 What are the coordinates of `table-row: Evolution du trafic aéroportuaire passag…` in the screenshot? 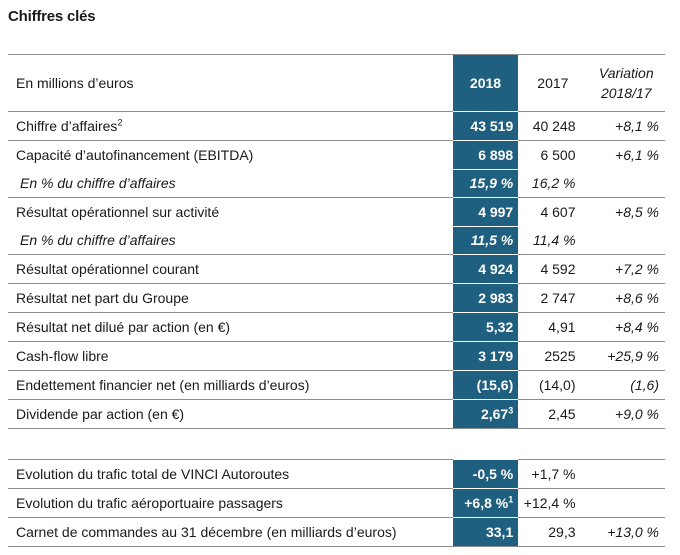 It's located at (336, 503).